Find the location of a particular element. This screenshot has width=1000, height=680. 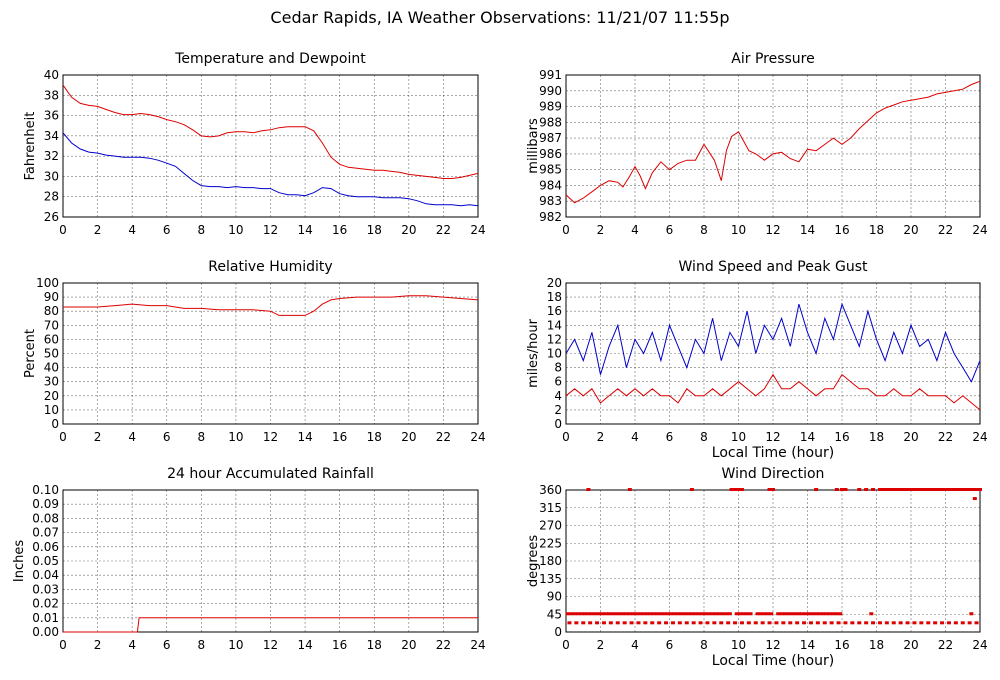

y-tick-label: 0.05 is located at coordinates (45, 561).